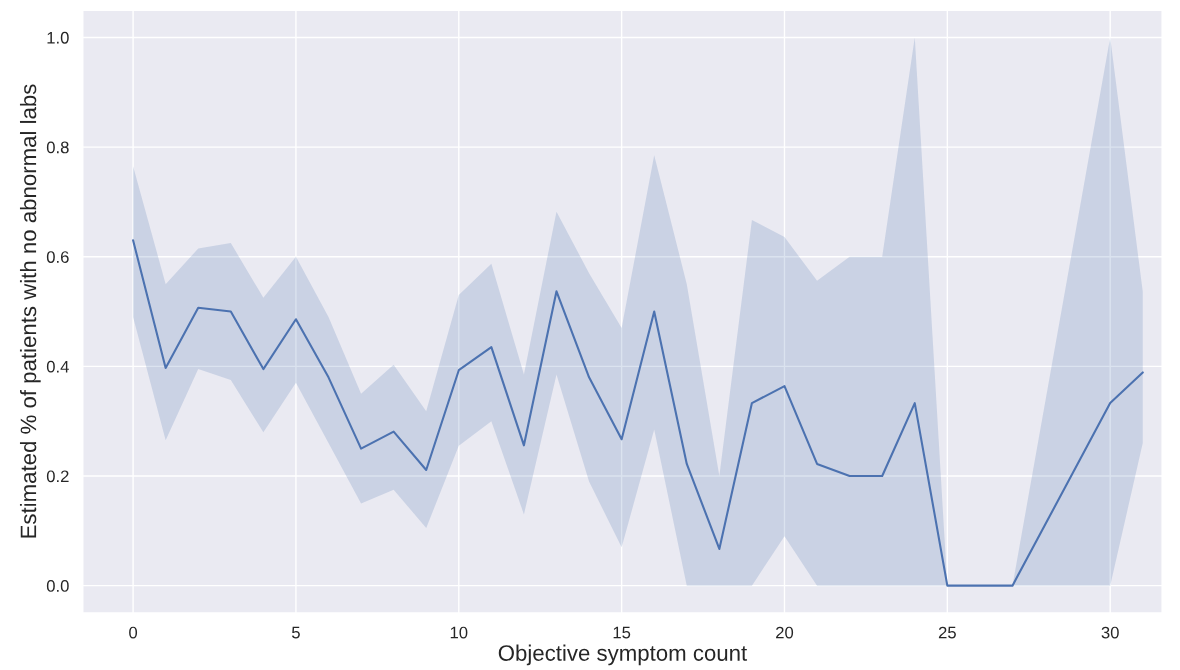 This screenshot has height=670, width=1180. What do you see at coordinates (57, 476) in the screenshot?
I see `y-tick-label: 0.2` at bounding box center [57, 476].